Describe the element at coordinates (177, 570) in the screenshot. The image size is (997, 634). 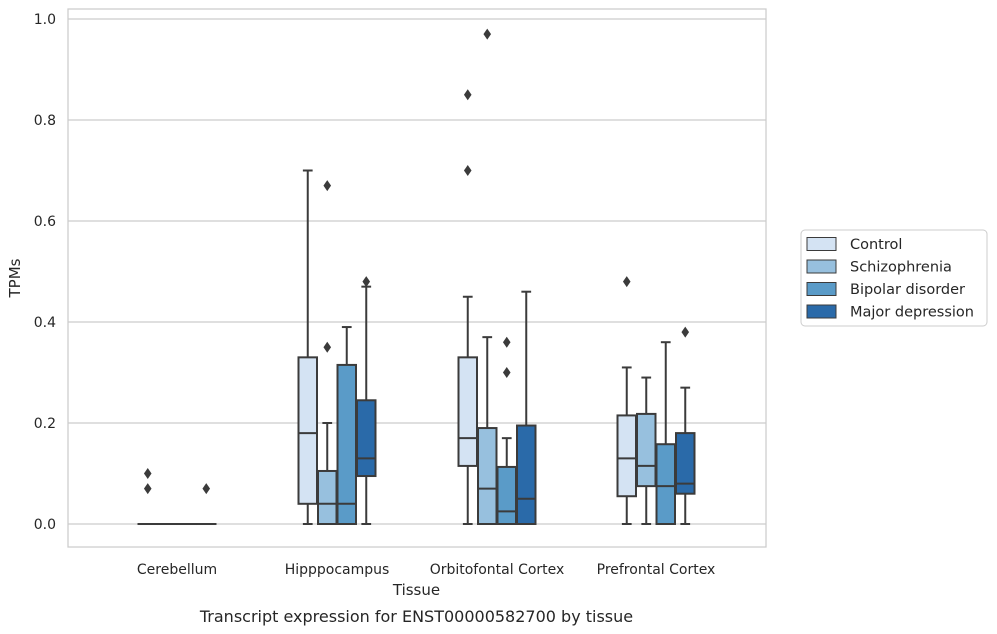
I see `x-tick-label: Cerebellum` at that location.